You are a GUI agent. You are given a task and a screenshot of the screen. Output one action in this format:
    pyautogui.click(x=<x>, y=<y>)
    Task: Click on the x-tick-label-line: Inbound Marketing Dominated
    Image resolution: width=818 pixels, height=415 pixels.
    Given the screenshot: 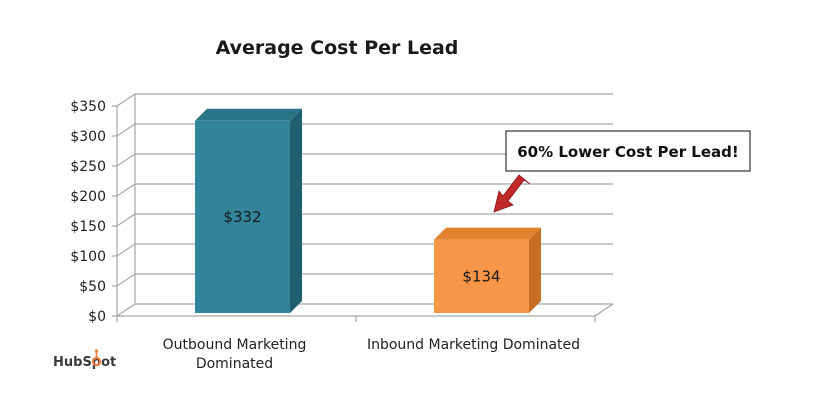 What is the action you would take?
    pyautogui.click(x=473, y=345)
    